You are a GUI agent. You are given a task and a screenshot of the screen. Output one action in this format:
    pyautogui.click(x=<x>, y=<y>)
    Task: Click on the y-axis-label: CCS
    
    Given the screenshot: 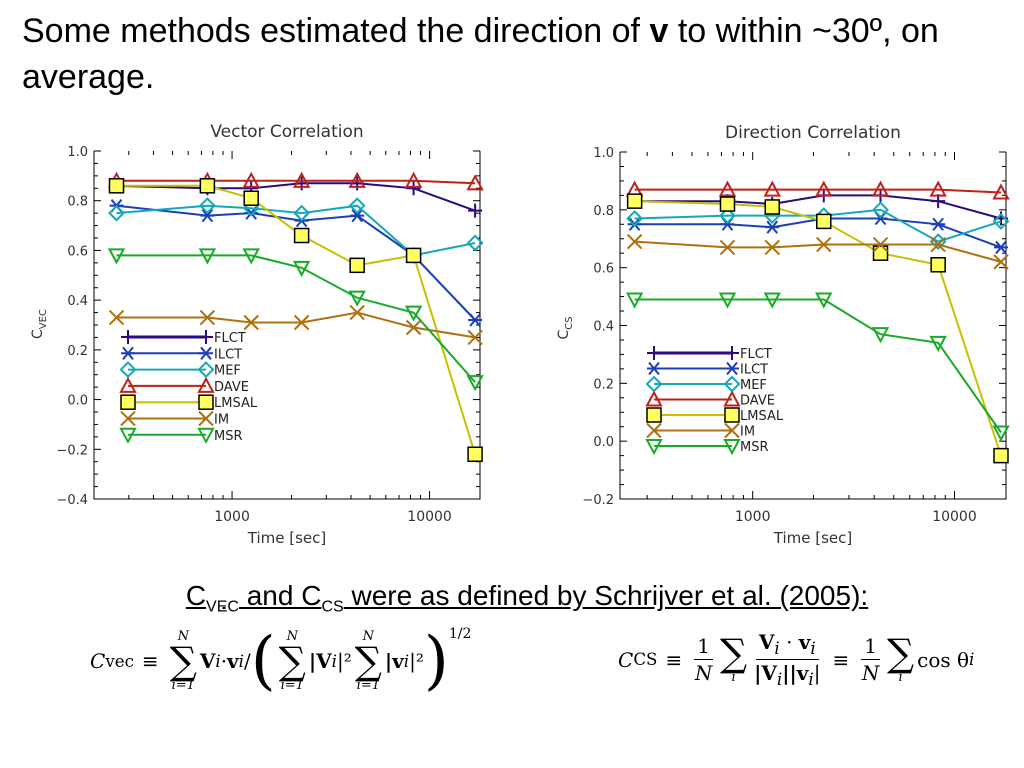 What is the action you would take?
    pyautogui.click(x=565, y=327)
    